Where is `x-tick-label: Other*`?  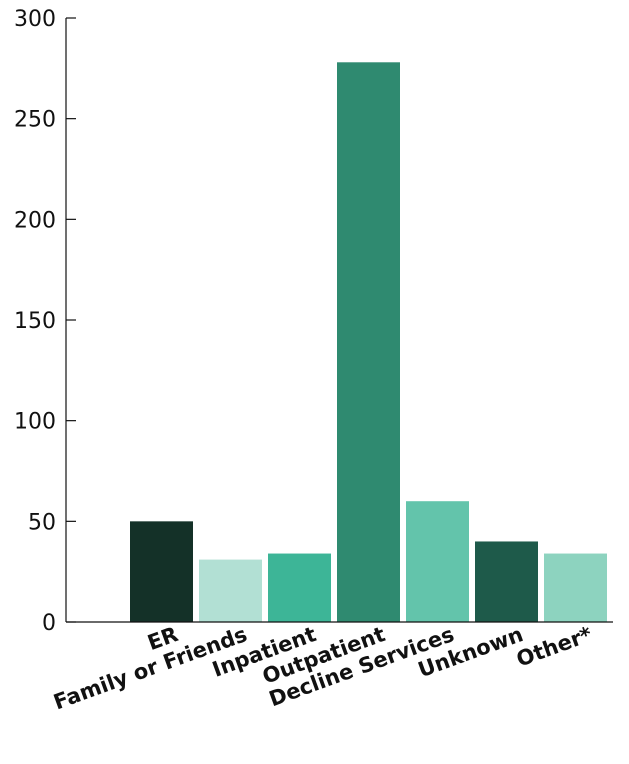
x-tick-label: Other* is located at coordinates (554, 646).